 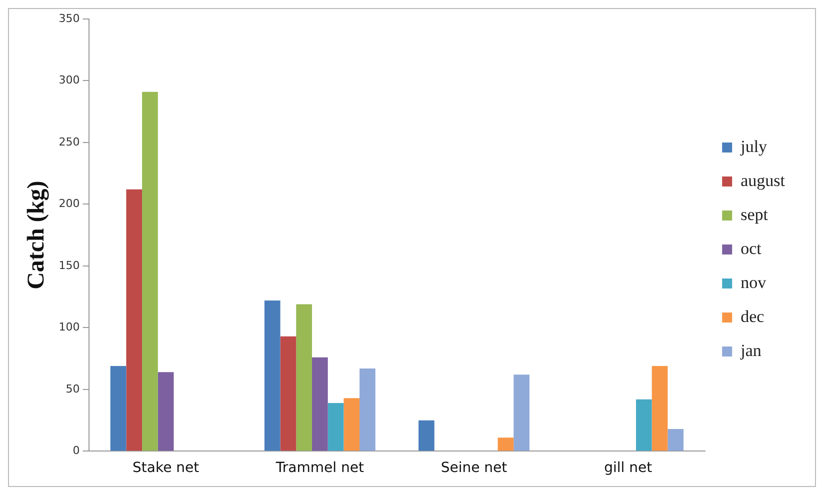 What do you see at coordinates (753, 282) in the screenshot?
I see `legend-label: nov` at bounding box center [753, 282].